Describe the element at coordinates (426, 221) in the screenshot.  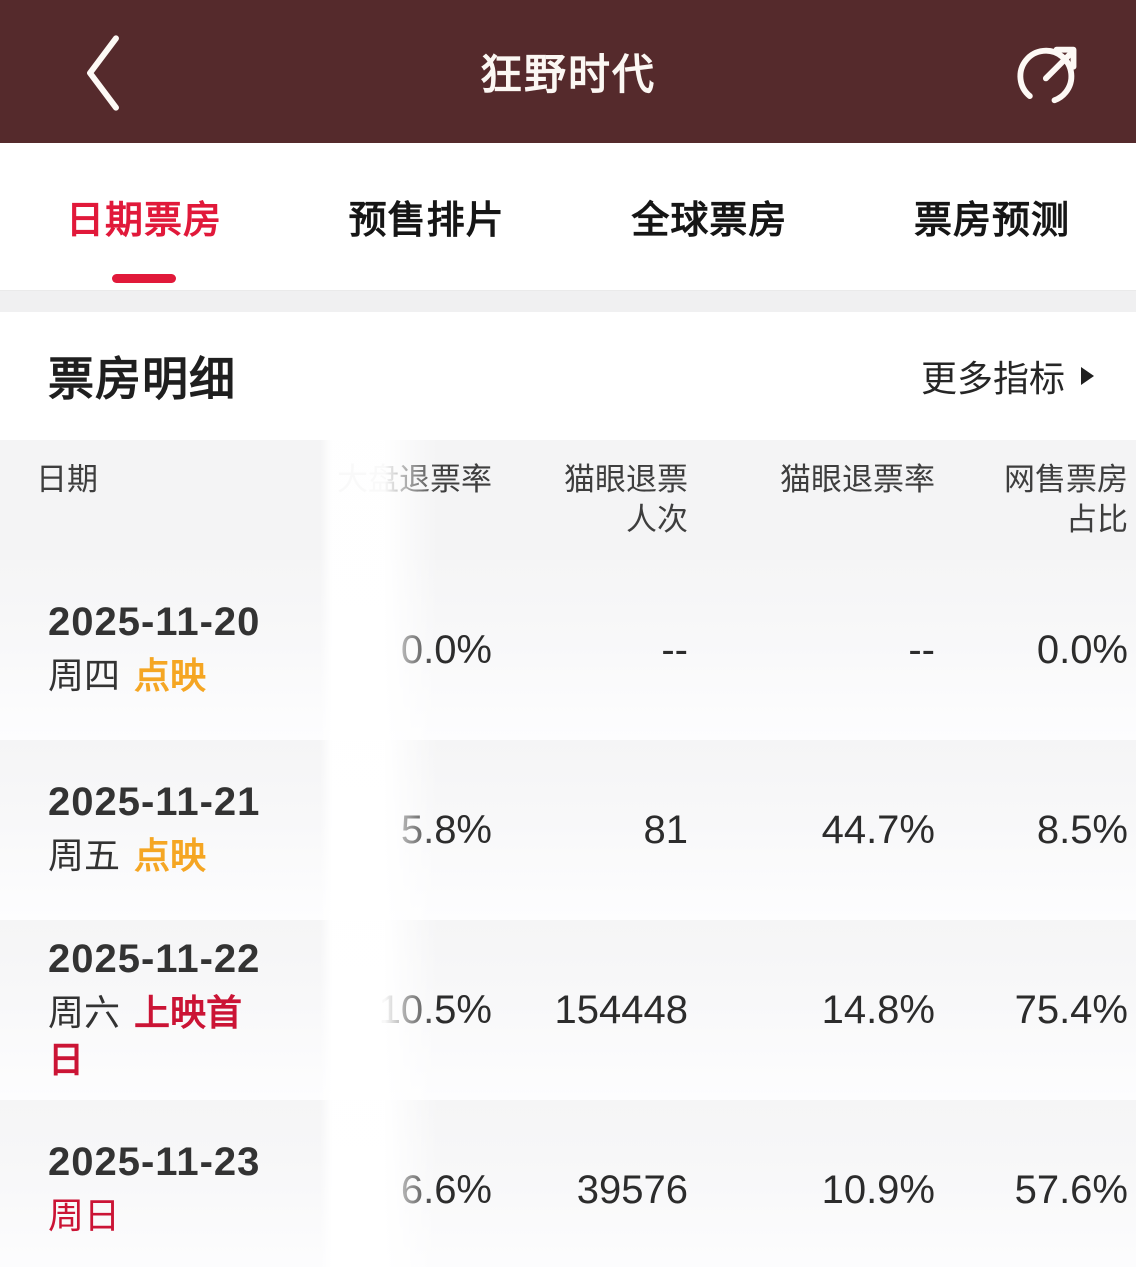
I see `tab-label: 预售排片` at that location.